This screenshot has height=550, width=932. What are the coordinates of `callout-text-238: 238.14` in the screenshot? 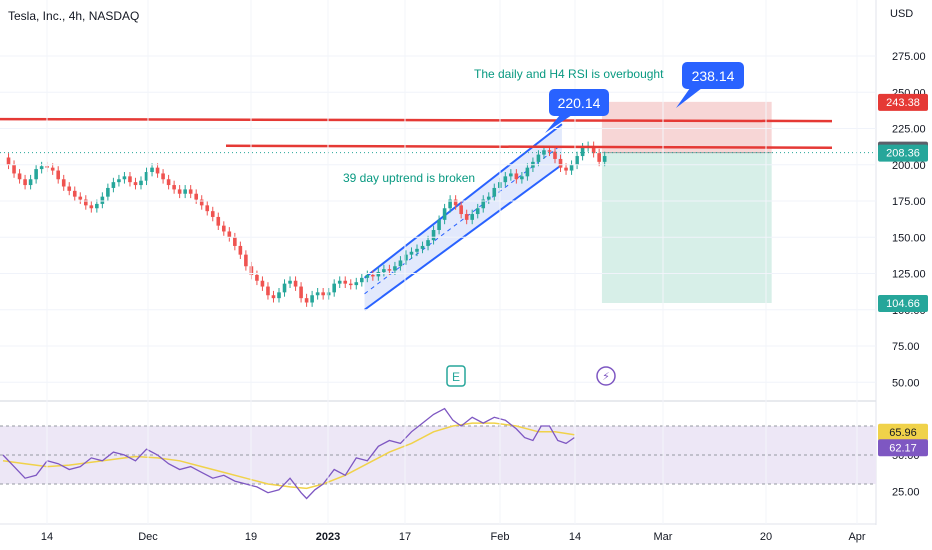 It's located at (713, 76).